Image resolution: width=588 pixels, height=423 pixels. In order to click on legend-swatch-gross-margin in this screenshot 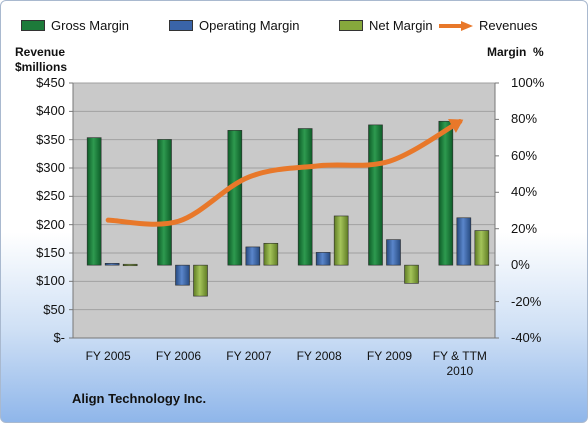, I will do `click(33, 25)`.